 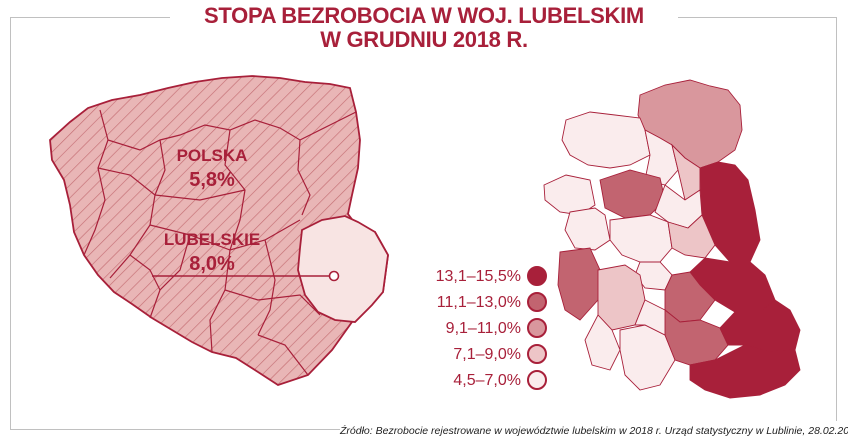 I want to click on district-janow, so click(x=602, y=342).